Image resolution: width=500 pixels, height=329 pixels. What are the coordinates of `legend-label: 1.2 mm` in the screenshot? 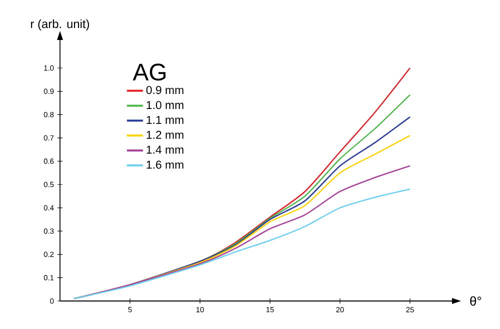 It's located at (165, 134).